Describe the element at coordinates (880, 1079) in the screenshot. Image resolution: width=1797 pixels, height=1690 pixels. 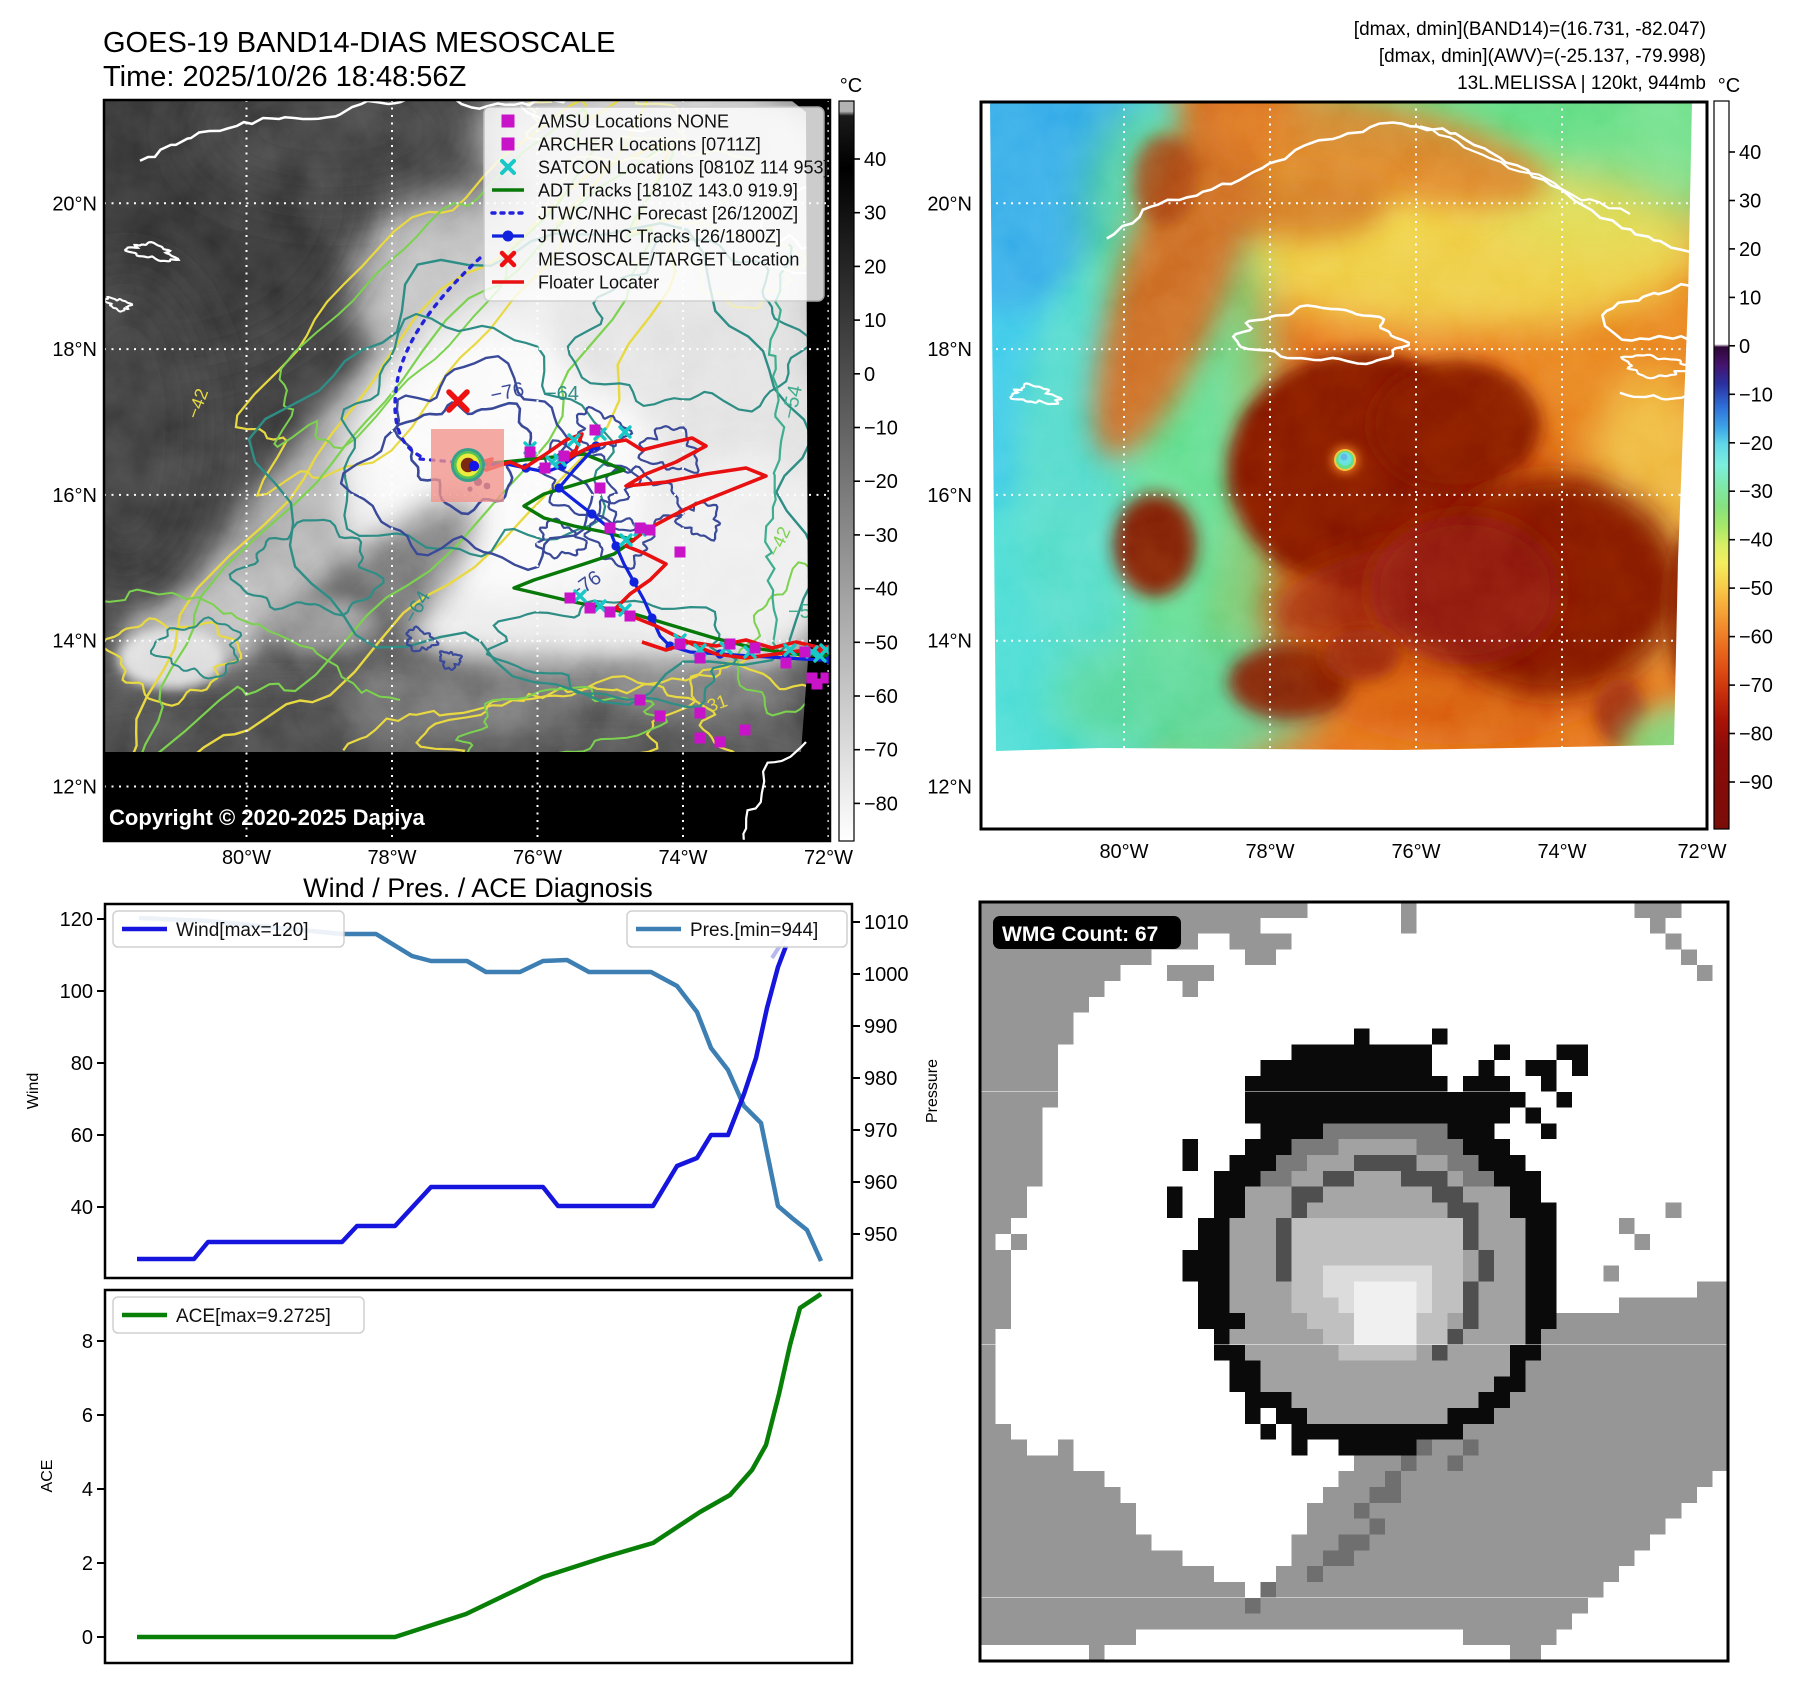
I see `svg-text: 980` at that location.